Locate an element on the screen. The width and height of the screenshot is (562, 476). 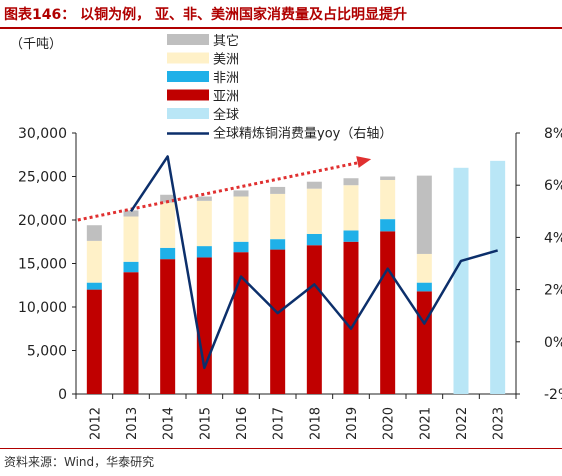
legend-swatch-其它 is located at coordinates (188, 39).